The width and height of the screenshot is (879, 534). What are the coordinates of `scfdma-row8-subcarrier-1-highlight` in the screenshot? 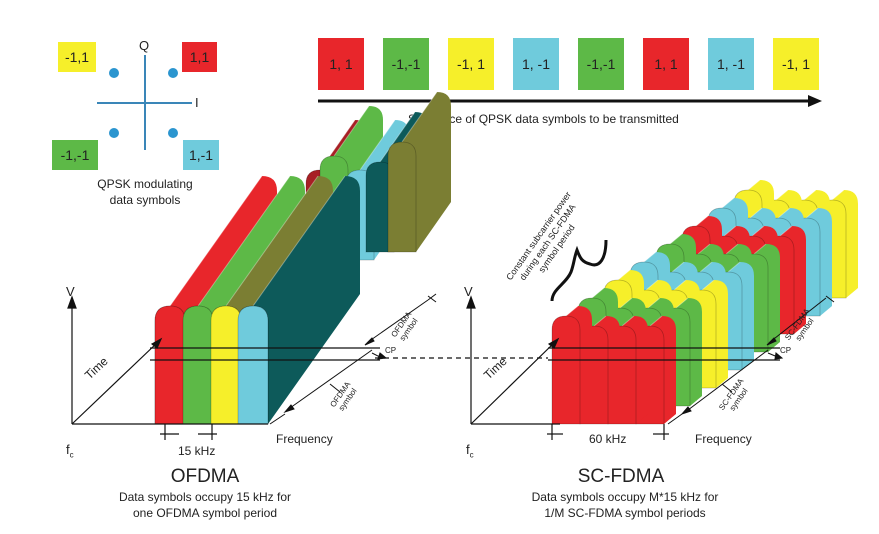 It's located at (754, 185).